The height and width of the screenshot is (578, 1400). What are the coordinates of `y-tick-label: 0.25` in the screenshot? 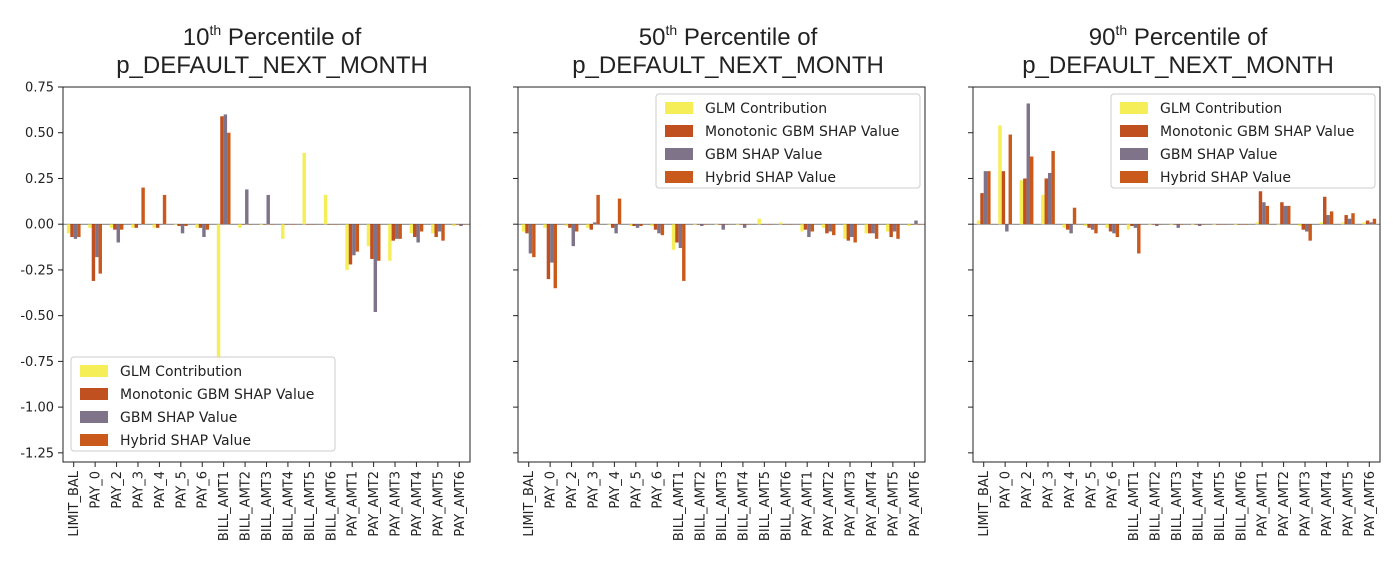 It's located at (39, 179).